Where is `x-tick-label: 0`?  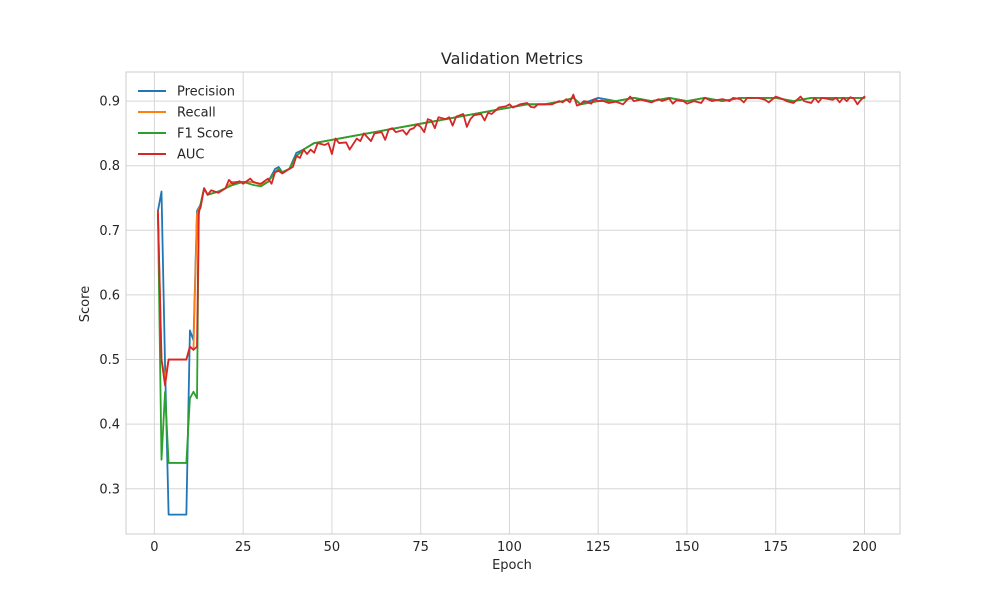 x-tick-label: 0 is located at coordinates (154, 547).